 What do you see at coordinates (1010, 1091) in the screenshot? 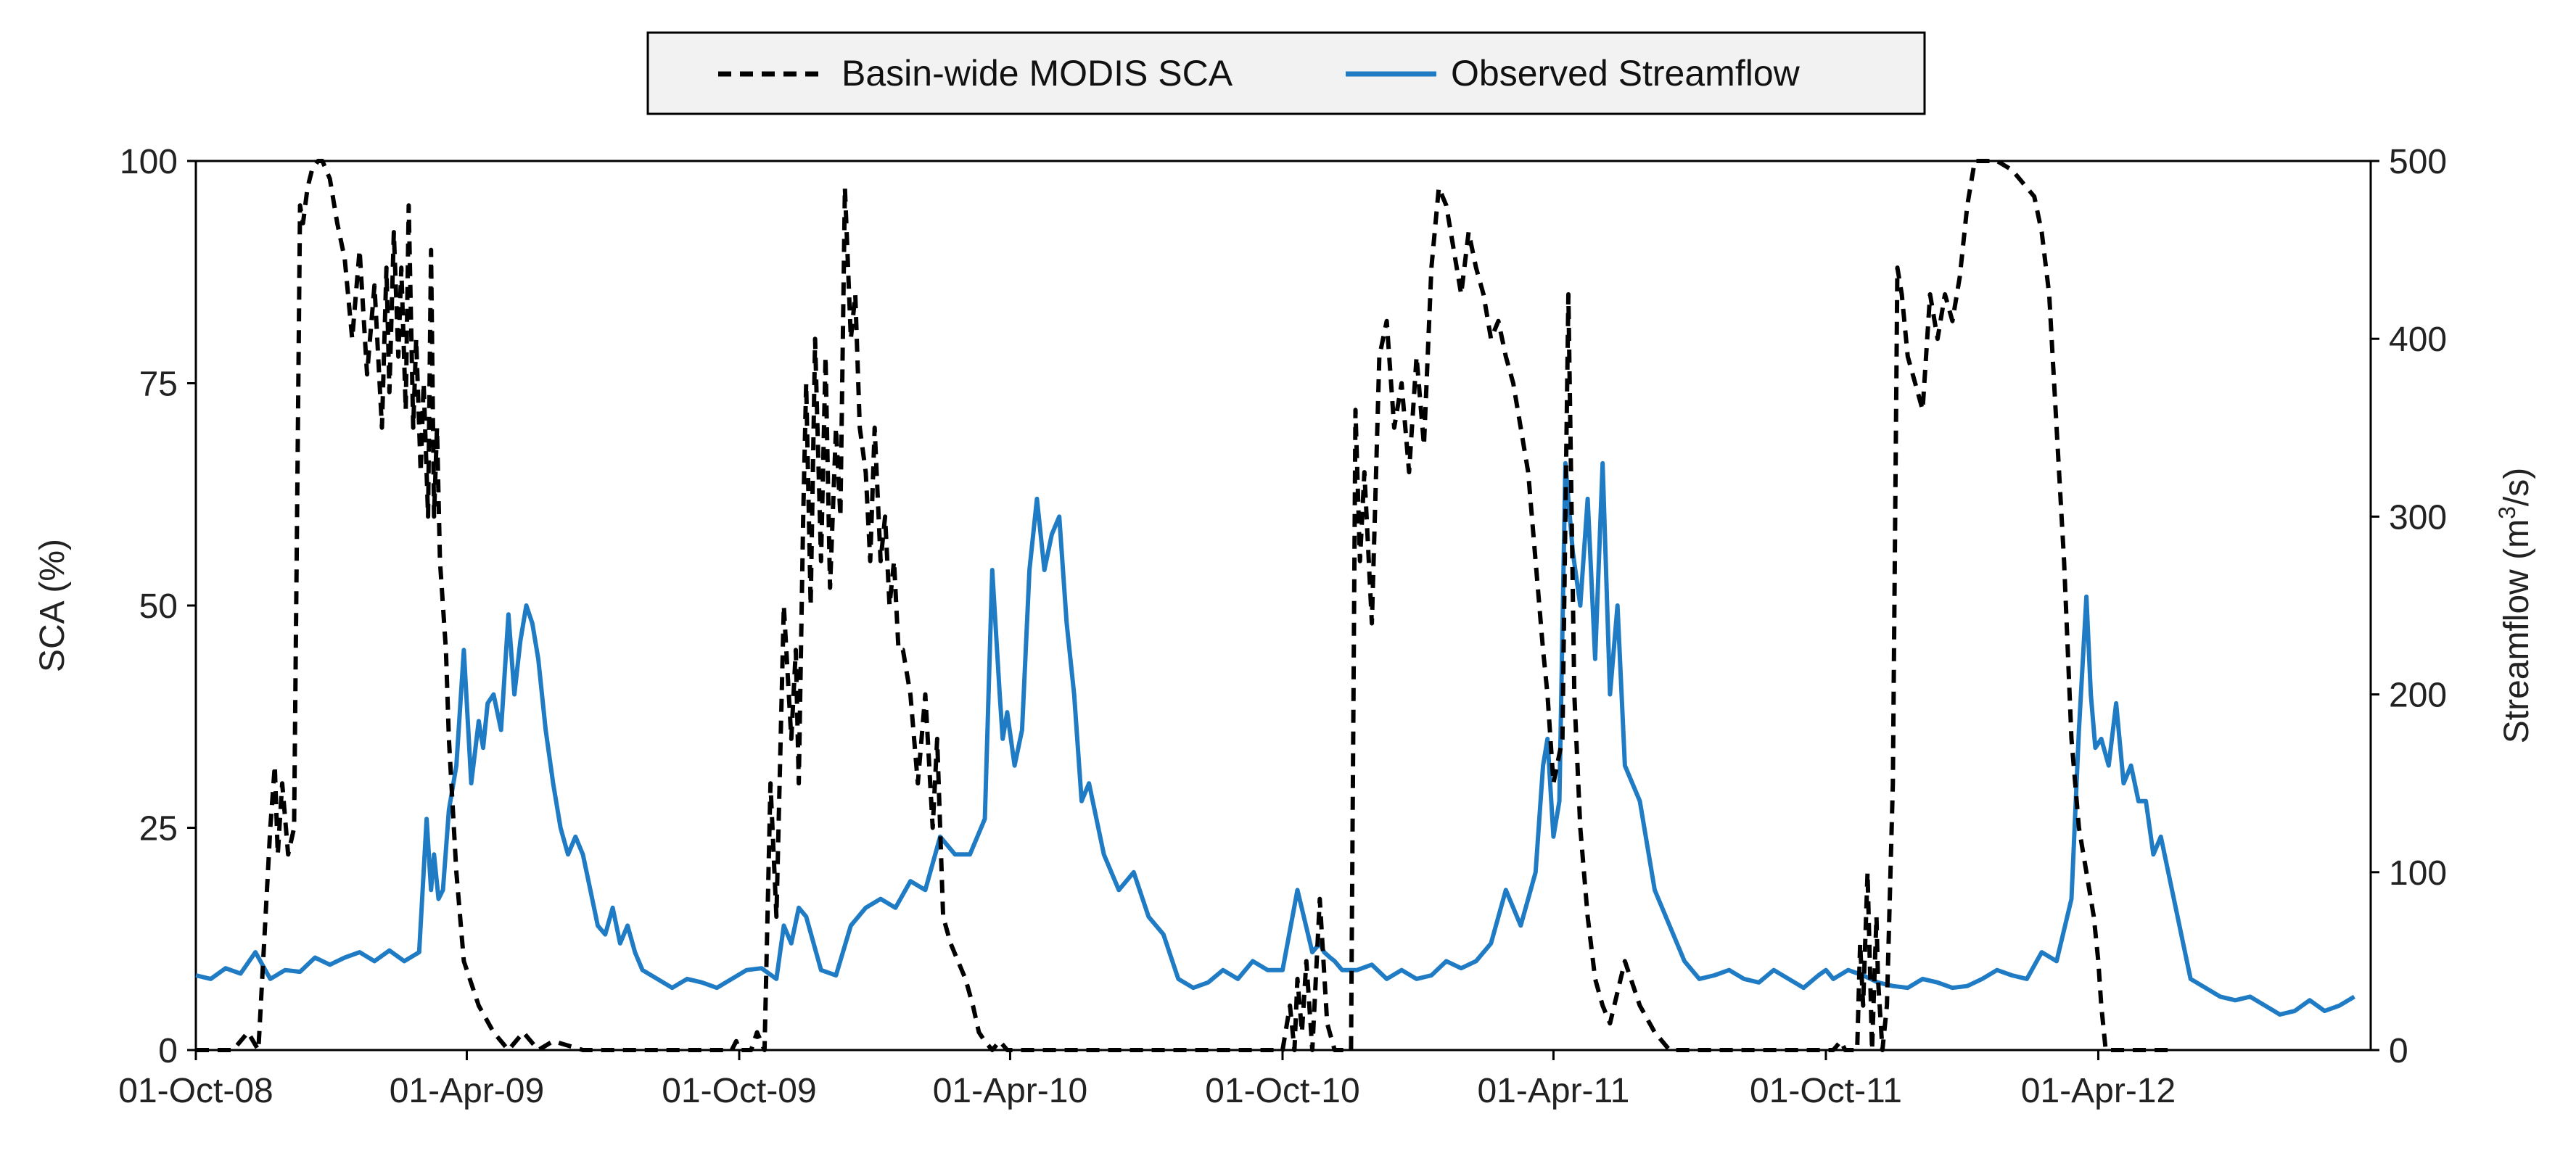
I see `x-tick-label: 01-Apr-10` at bounding box center [1010, 1091].